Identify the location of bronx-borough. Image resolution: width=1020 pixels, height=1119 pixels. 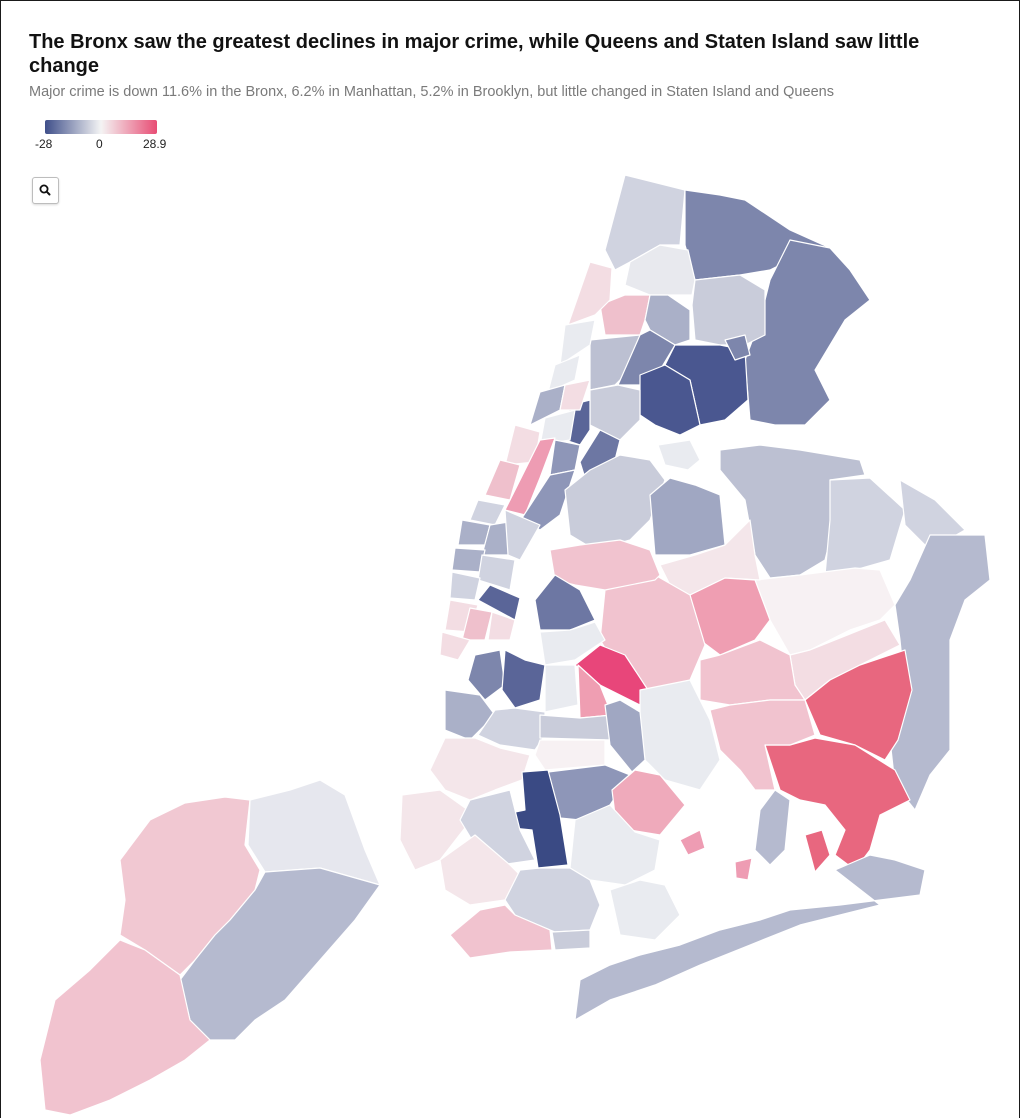
(717, 326).